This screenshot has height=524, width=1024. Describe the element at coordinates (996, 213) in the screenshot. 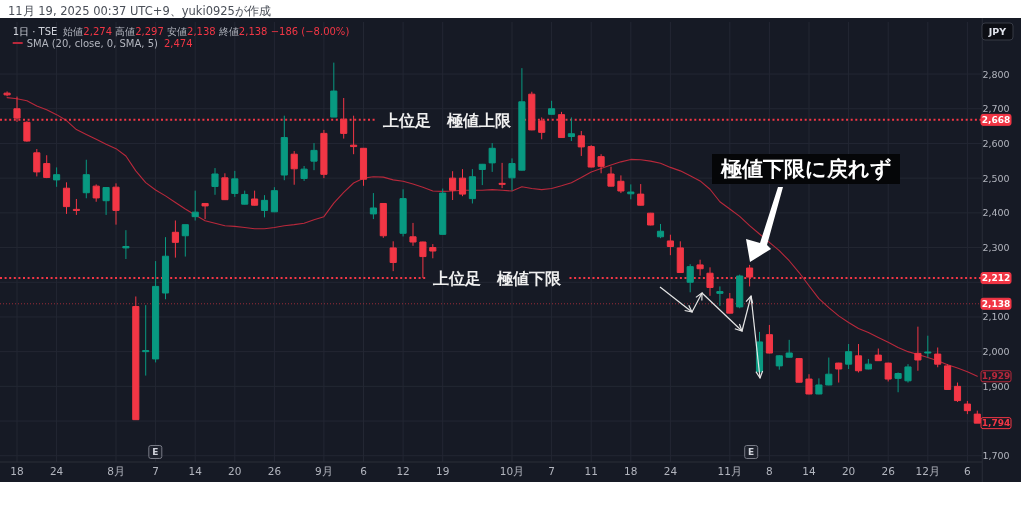

I see `y-tick-label: 2,400` at that location.